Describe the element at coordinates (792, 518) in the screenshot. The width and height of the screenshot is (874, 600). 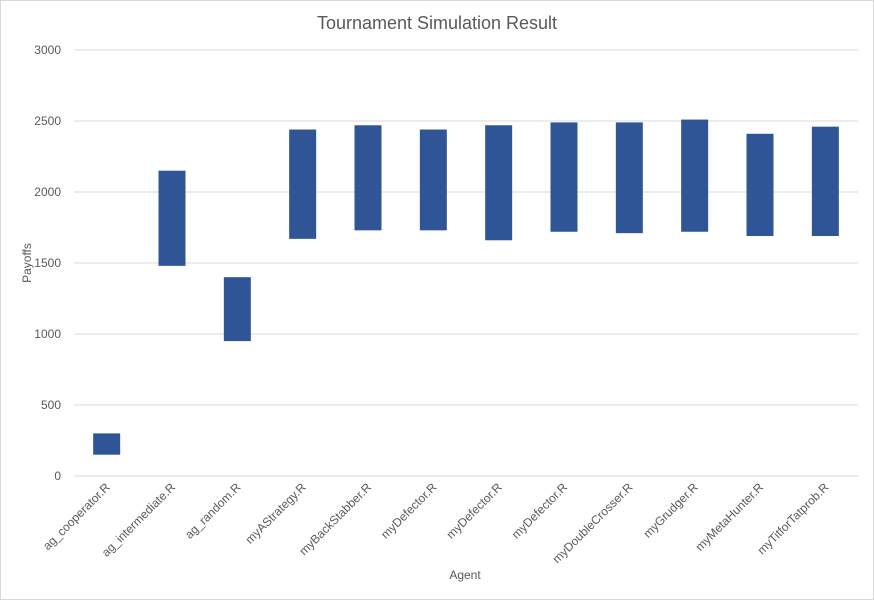
I see `x-tick-label: myTitforTatprob.R` at that location.